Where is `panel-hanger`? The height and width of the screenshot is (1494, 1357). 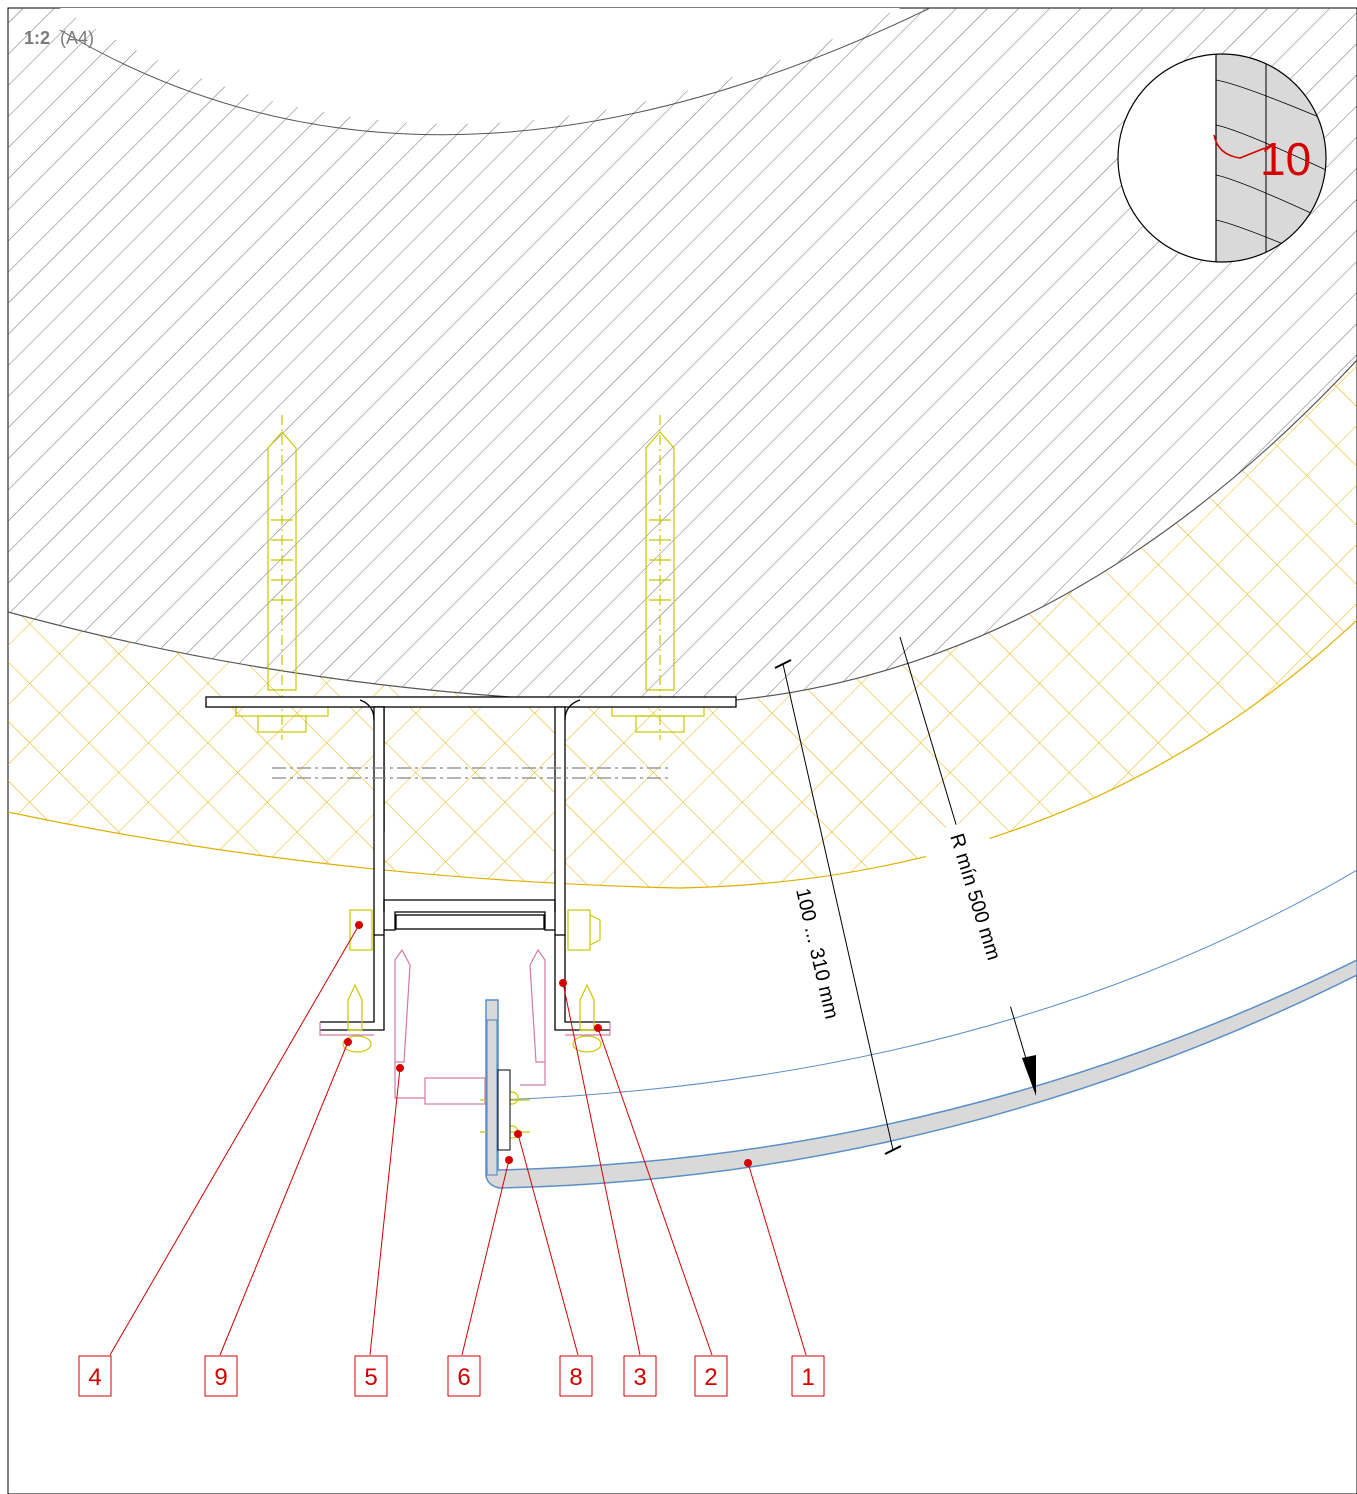
panel-hanger is located at coordinates (465, 1026).